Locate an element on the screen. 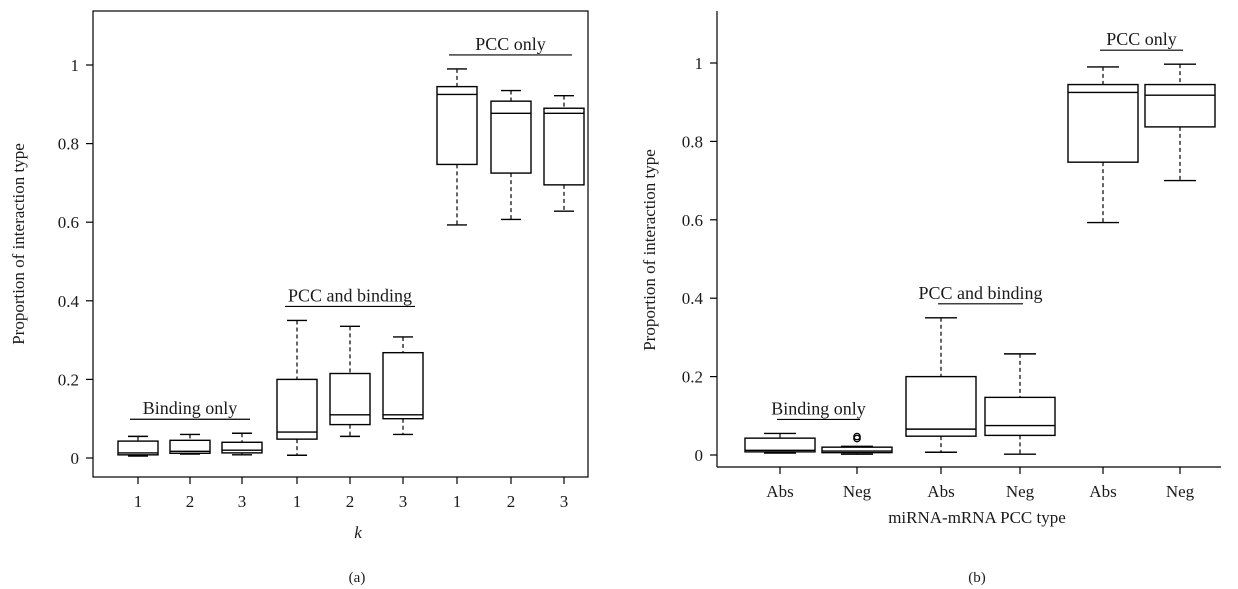  panel-b-y-axis-title: Proportion of interaction type is located at coordinates (649, 250).